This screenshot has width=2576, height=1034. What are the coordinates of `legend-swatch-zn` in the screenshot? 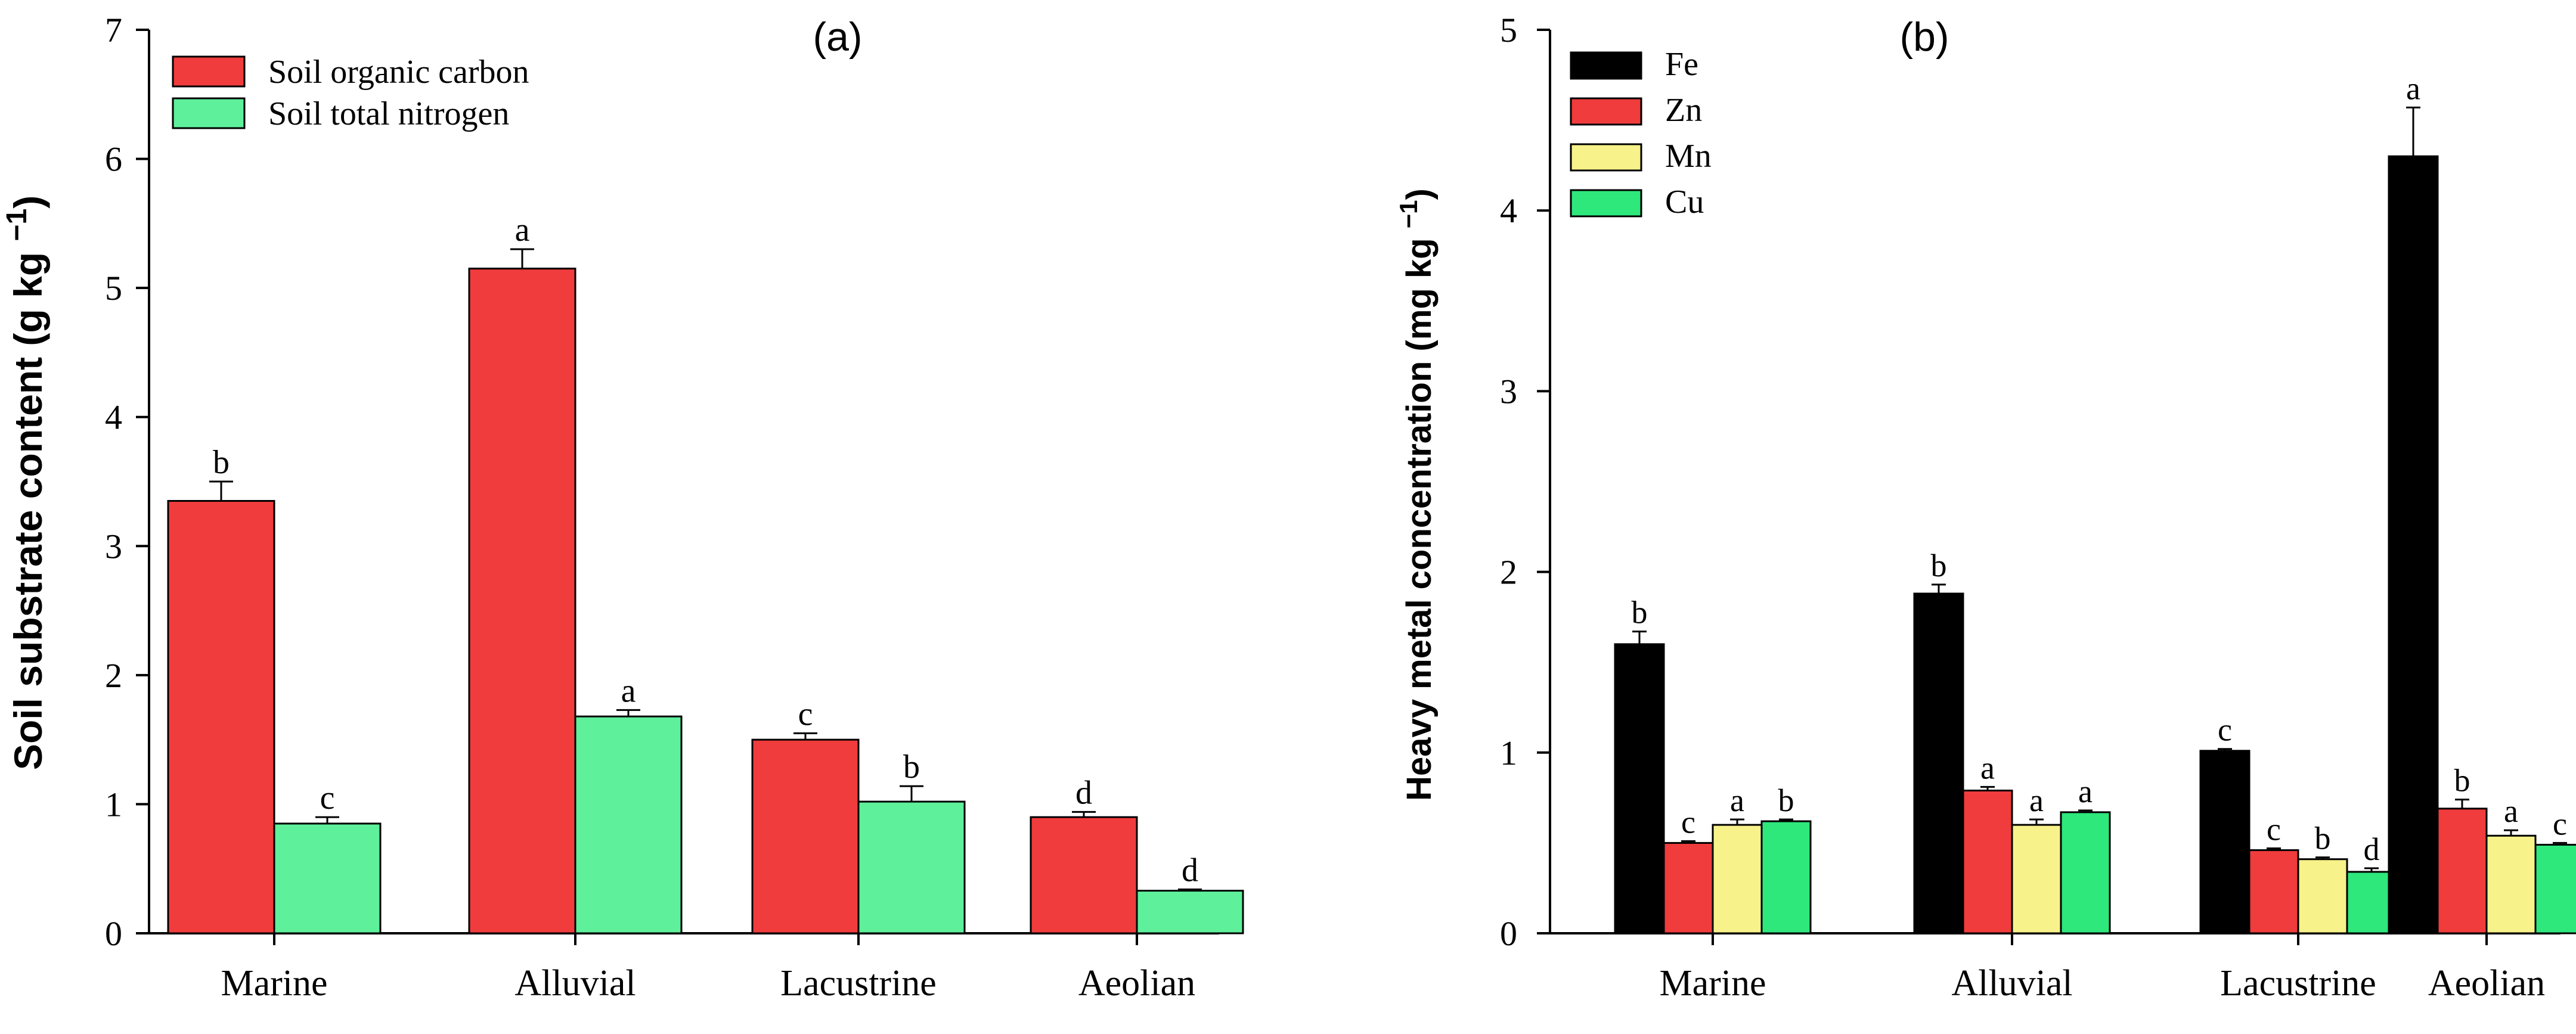 It's located at (1606, 112).